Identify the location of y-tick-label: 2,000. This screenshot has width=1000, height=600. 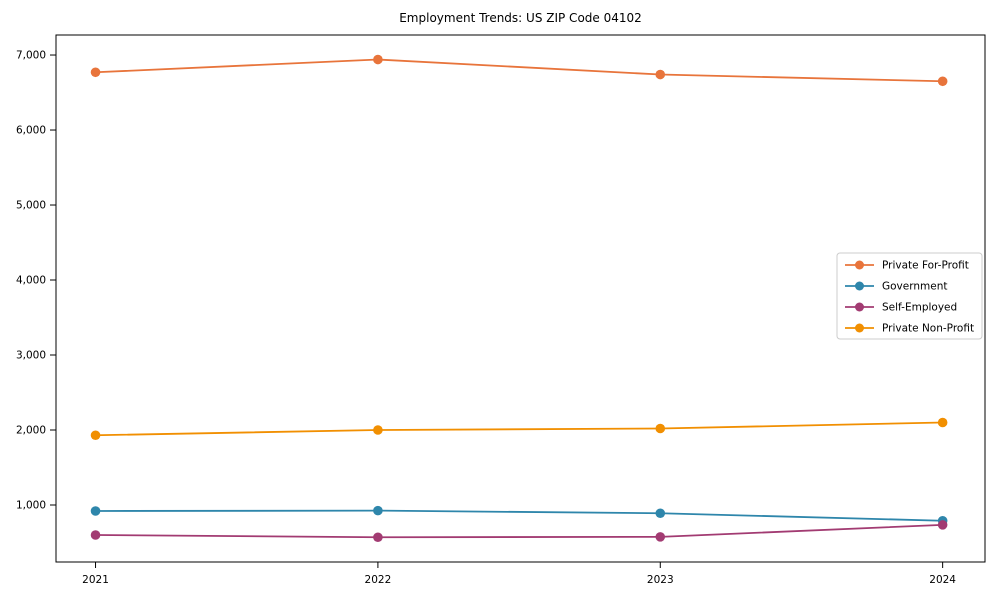
(31, 431).